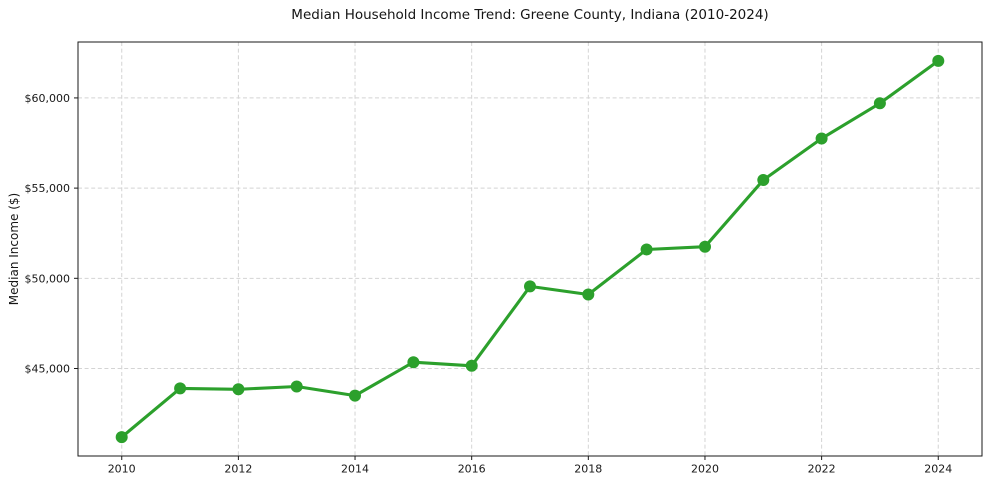 This screenshot has height=490, width=989. Describe the element at coordinates (588, 469) in the screenshot. I see `x-tick-label: 2018` at that location.